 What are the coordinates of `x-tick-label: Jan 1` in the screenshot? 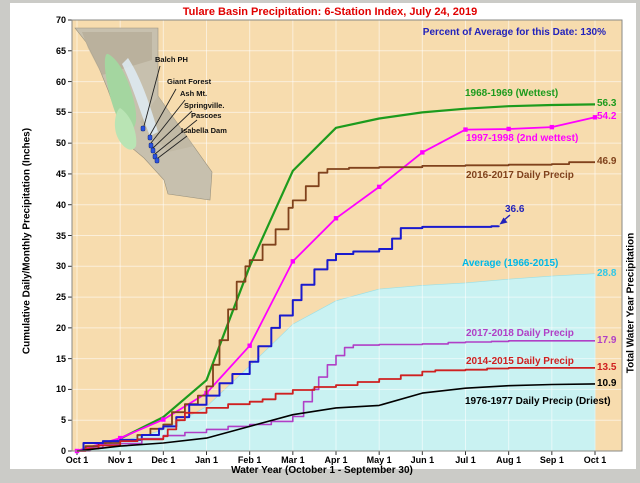 It's located at (207, 460).